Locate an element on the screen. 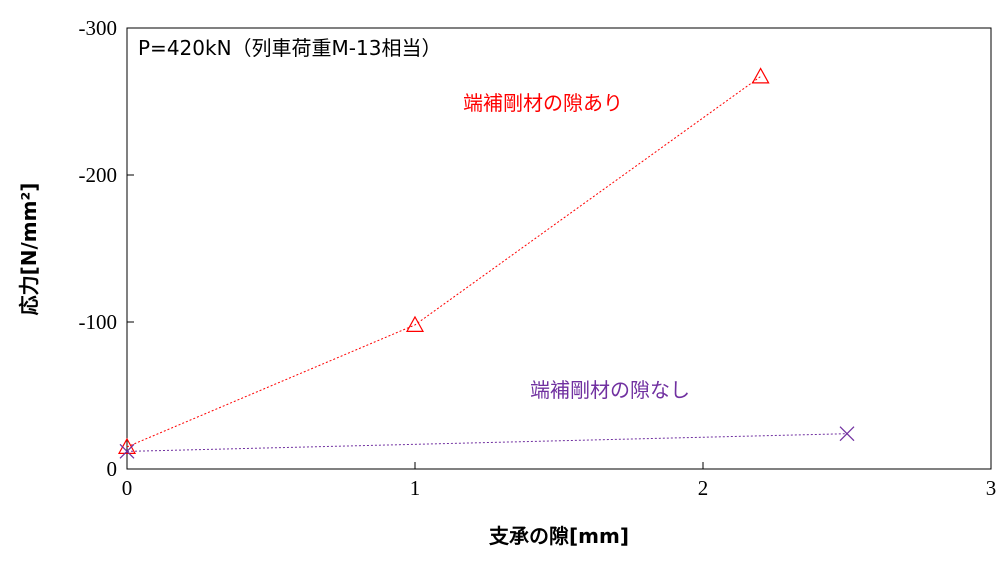 The image size is (1000, 563). annotation-load: P=420kN（列車荷重M-13相当） is located at coordinates (289, 48).